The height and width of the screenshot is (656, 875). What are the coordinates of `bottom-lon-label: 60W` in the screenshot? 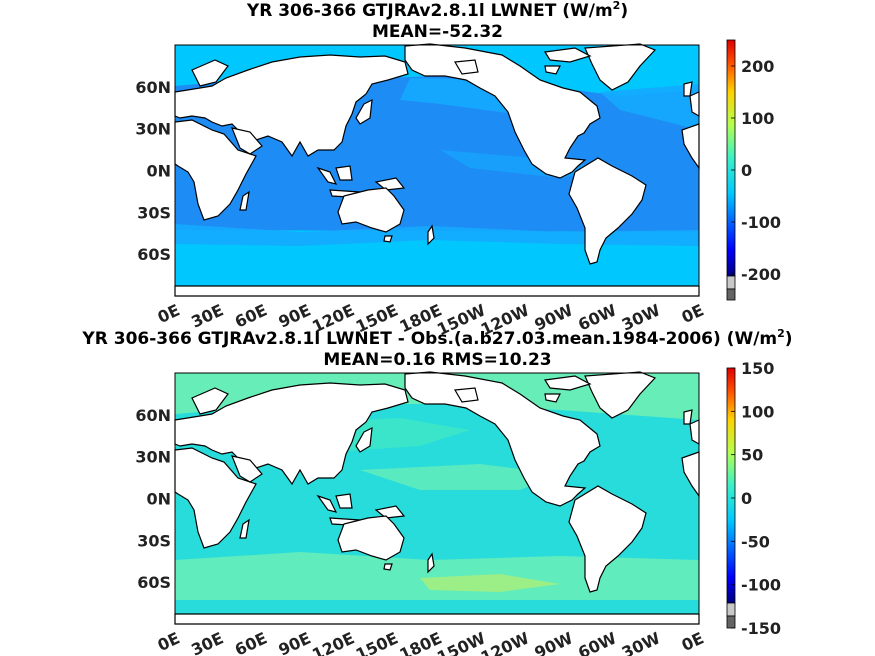 It's located at (597, 642).